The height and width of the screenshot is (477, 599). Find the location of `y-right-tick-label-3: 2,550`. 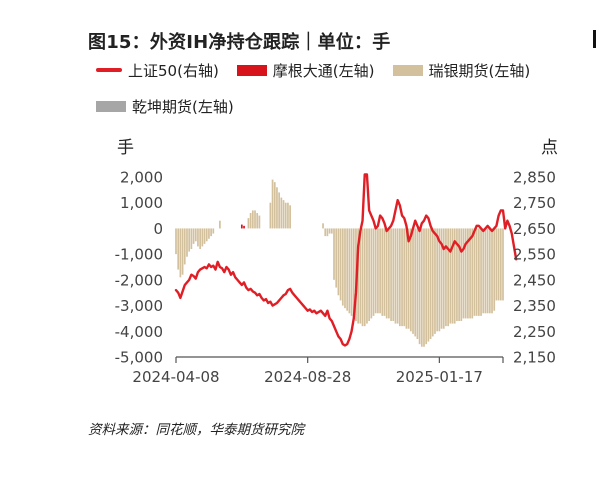

y-right-tick-label-3: 2,550 is located at coordinates (534, 255).